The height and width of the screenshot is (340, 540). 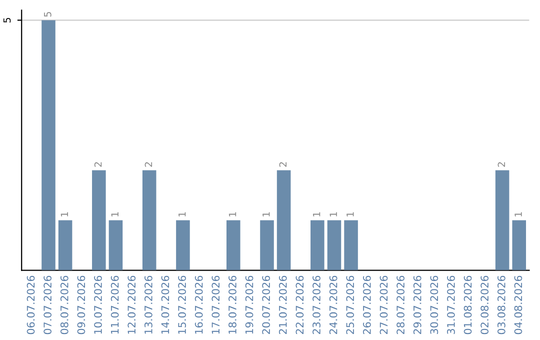 What do you see at coordinates (282, 305) in the screenshot?
I see `x-tick-label: 21.07.2026` at bounding box center [282, 305].